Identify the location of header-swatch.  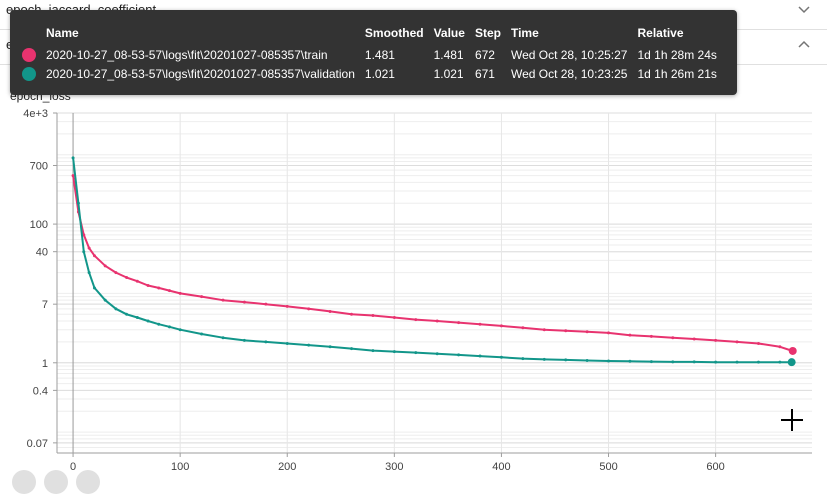
(34, 35).